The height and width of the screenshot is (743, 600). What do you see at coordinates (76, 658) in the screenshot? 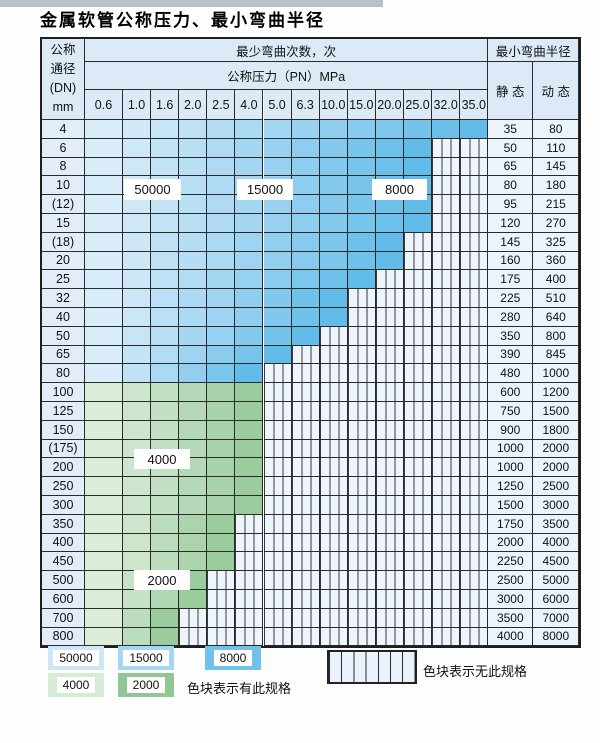
I see `legend-label-50000: 50000` at bounding box center [76, 658].